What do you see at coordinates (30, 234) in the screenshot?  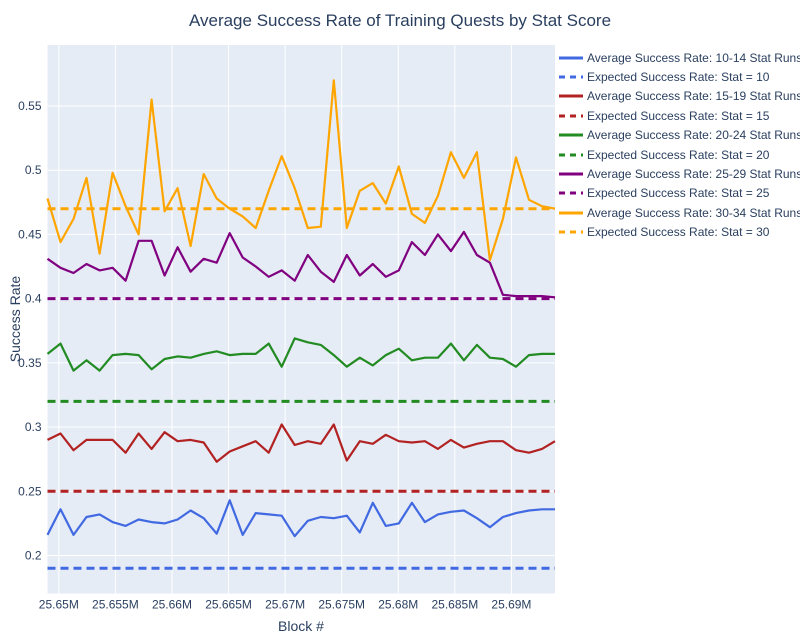 I see `y-tick-label: 0.45` at bounding box center [30, 234].